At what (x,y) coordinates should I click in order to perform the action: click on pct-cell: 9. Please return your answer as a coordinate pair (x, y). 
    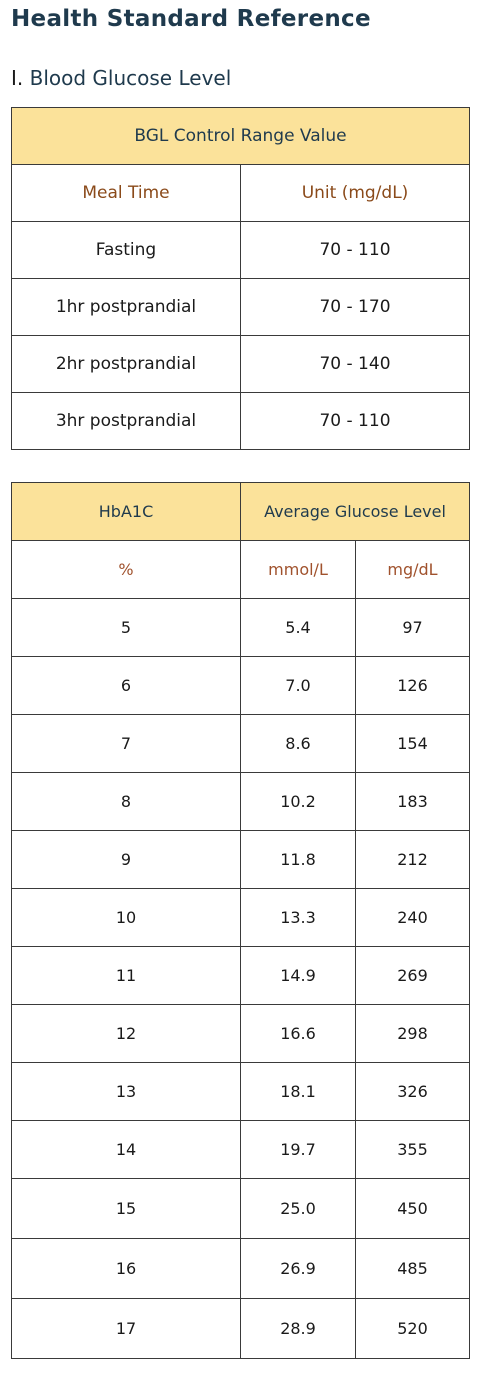
    Looking at the image, I should click on (126, 859).